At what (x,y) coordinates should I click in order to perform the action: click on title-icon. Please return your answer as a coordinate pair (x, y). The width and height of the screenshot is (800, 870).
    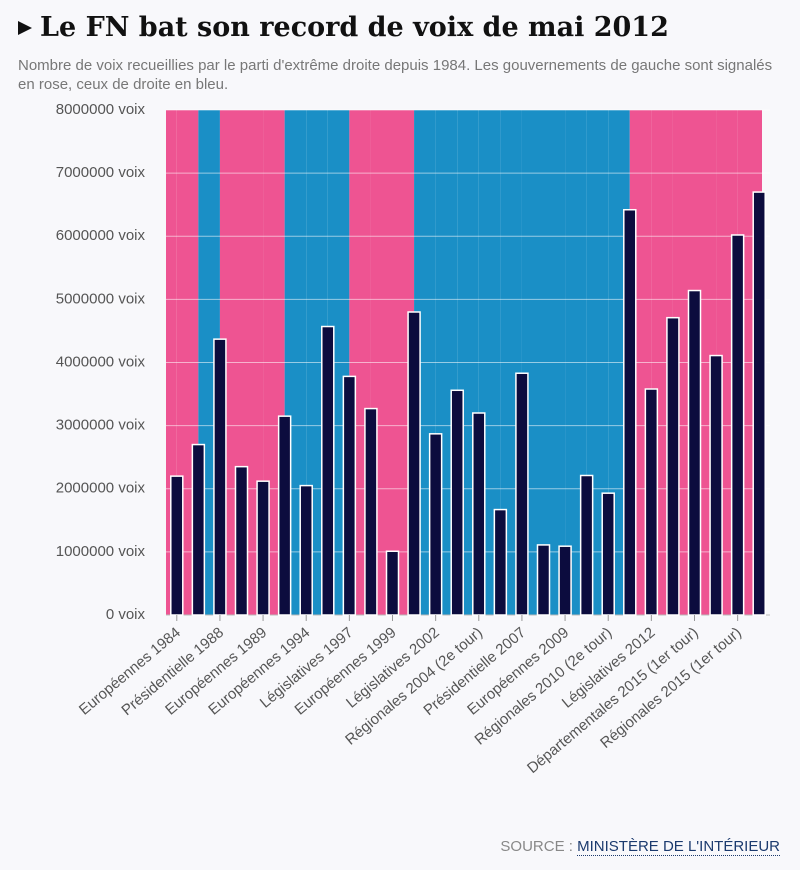
    Looking at the image, I should click on (25, 27).